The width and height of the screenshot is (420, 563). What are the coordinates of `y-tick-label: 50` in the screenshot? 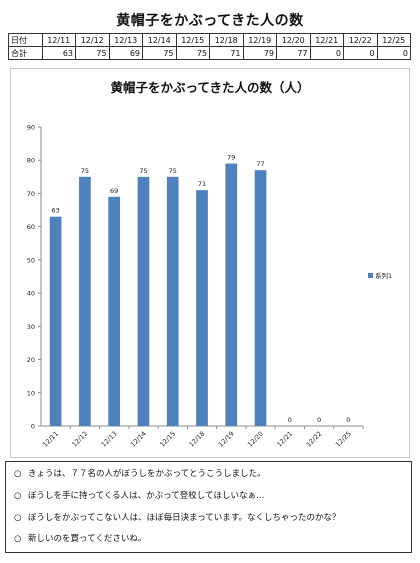 It's located at (31, 260).